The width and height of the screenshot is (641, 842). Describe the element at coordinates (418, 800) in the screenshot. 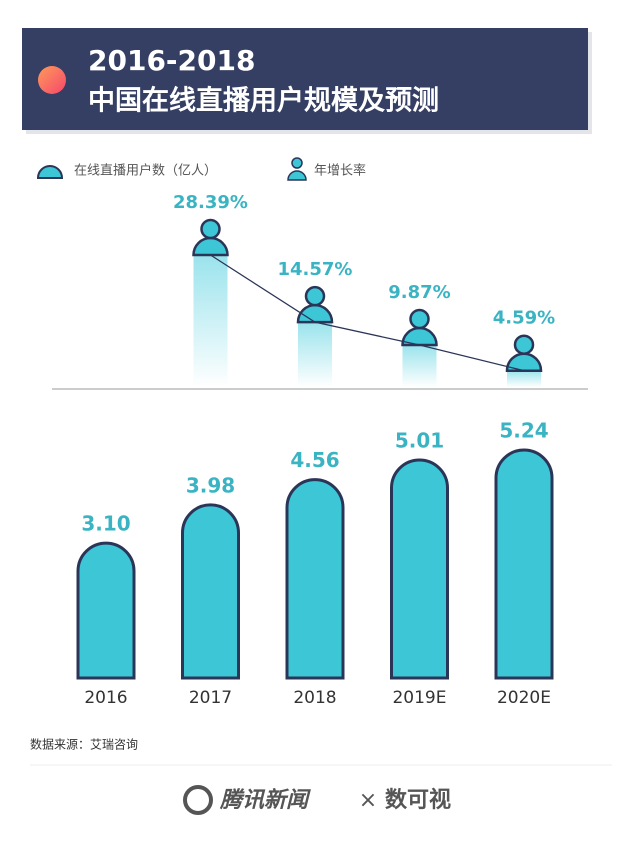

I see `footer-right: 数可视` at that location.